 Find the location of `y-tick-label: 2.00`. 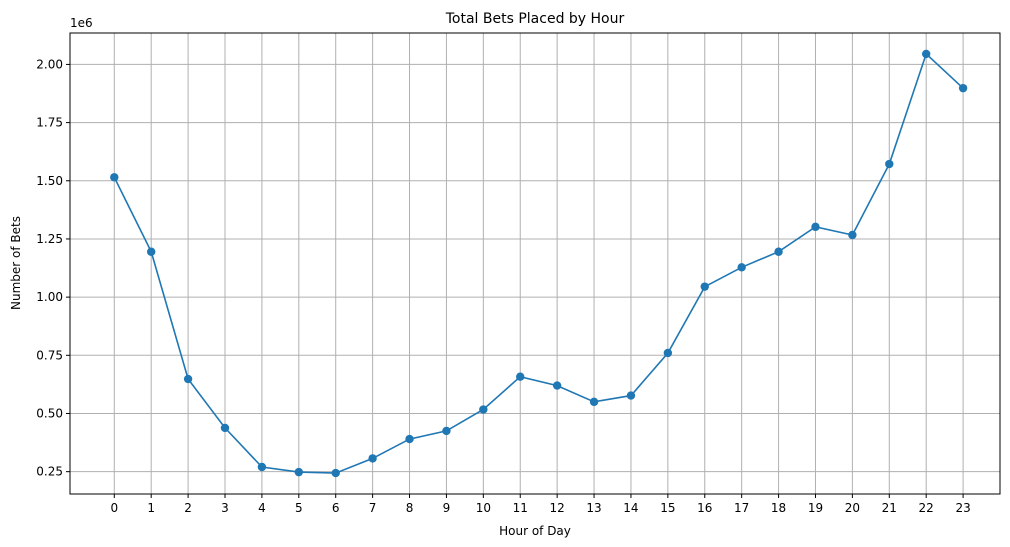

y-tick-label: 2.00 is located at coordinates (49, 64).